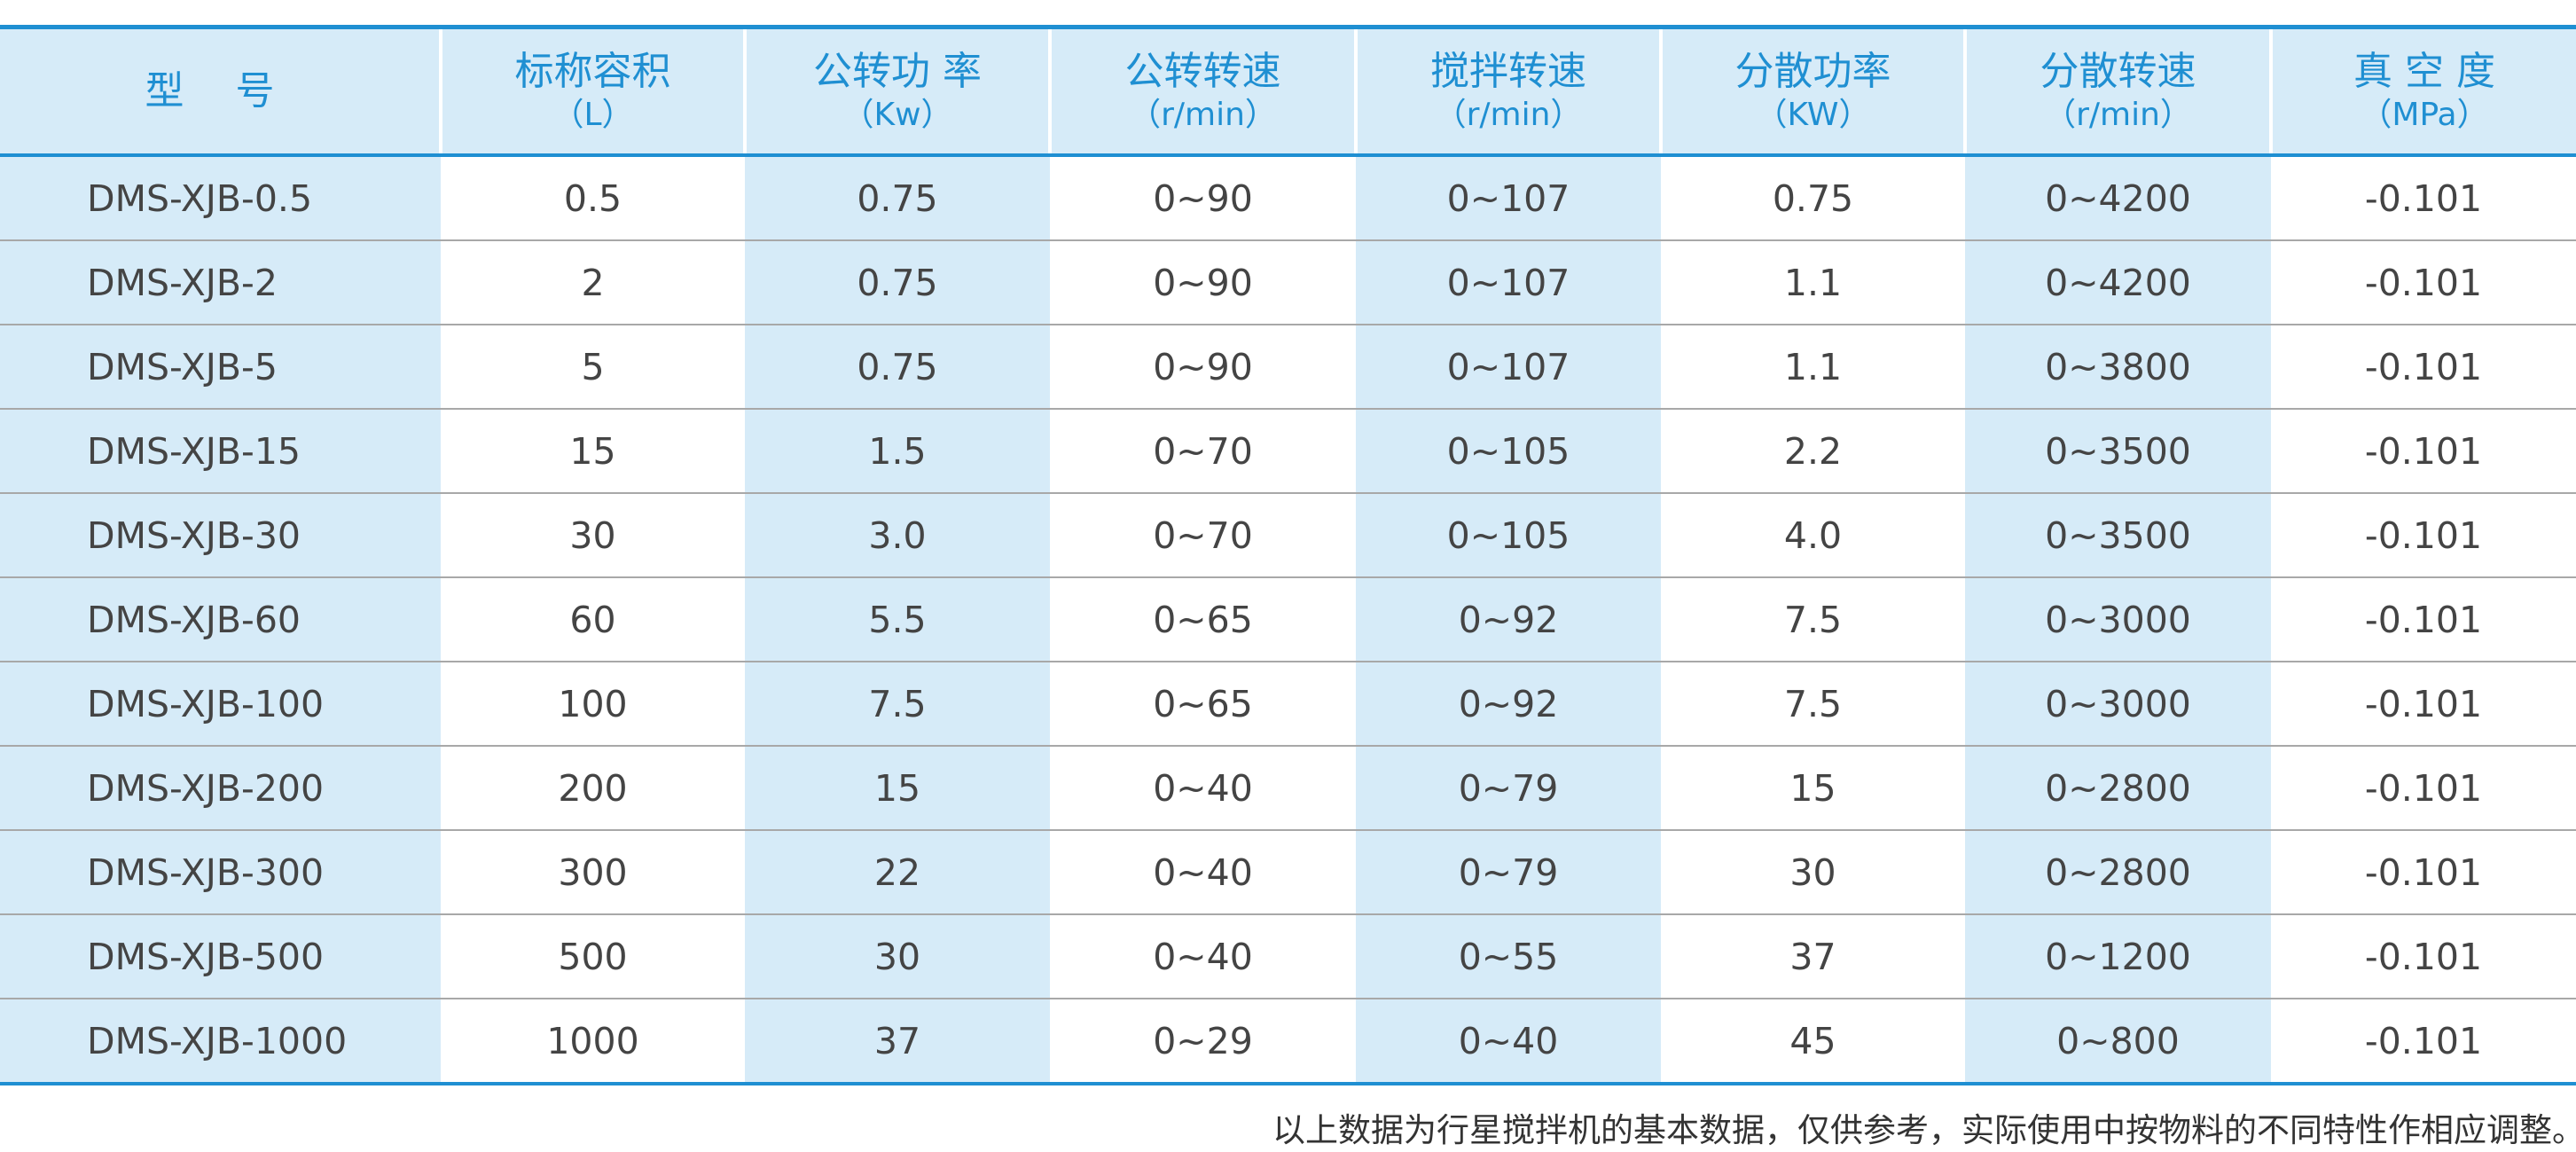 This screenshot has height=1152, width=2576. What do you see at coordinates (2118, 957) in the screenshot?
I see `table-cell: 0~1200` at bounding box center [2118, 957].